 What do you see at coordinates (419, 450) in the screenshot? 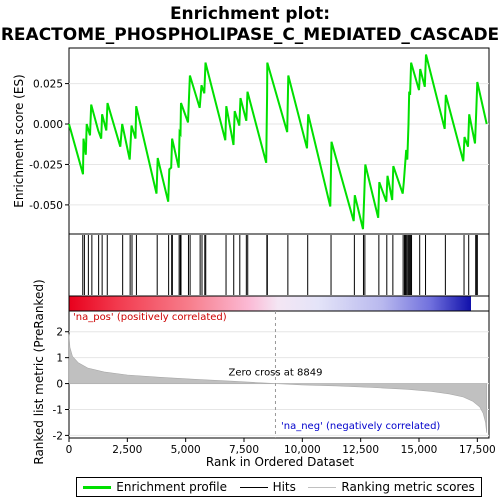
I see `x-tick-label: 15,000` at bounding box center [419, 450].